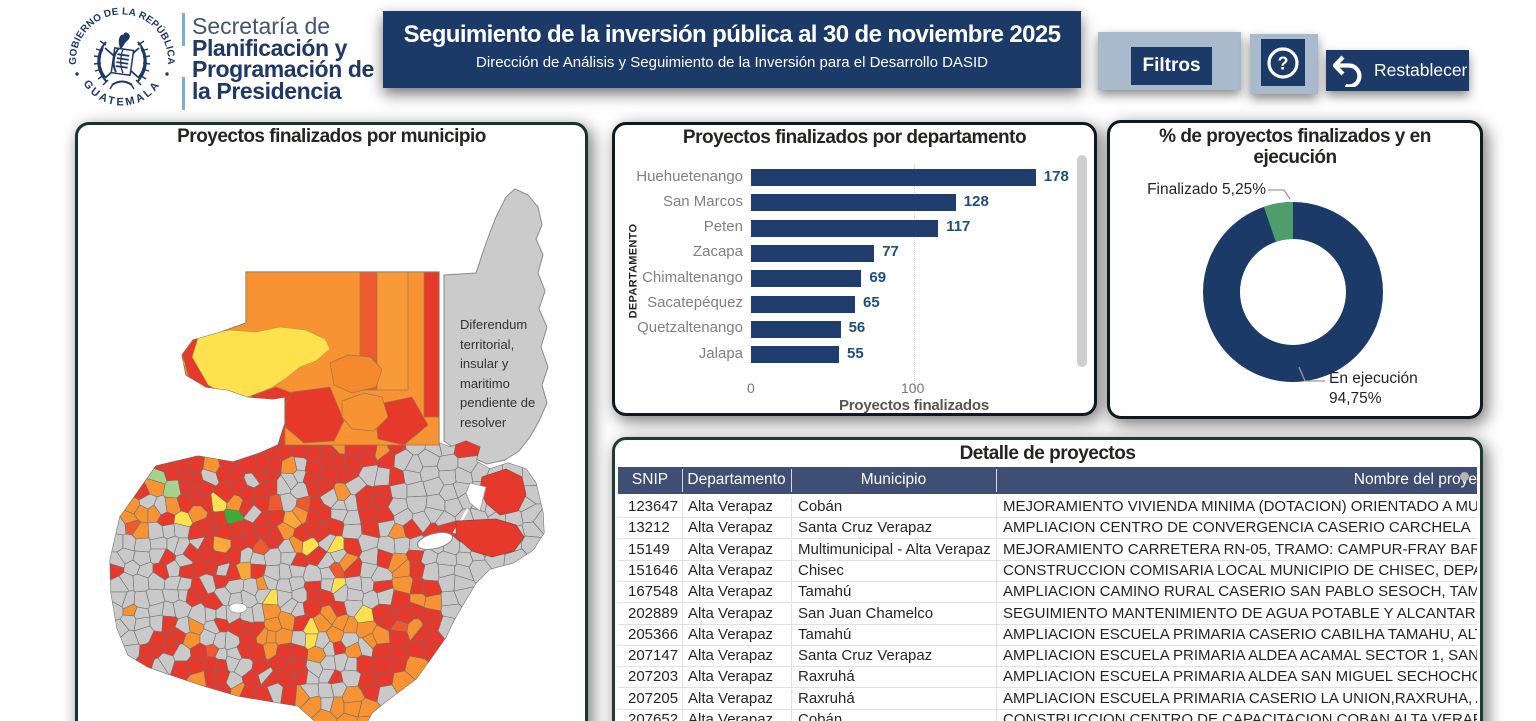 Image resolution: width=1536 pixels, height=721 pixels. Describe the element at coordinates (122, 93) in the screenshot. I see `svg-text: GUATEMALA` at that location.